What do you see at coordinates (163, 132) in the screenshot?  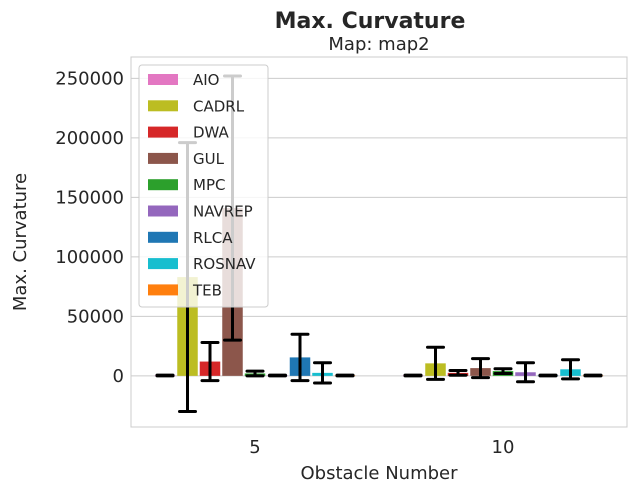 I see `legend-swatch-dwa` at bounding box center [163, 132].